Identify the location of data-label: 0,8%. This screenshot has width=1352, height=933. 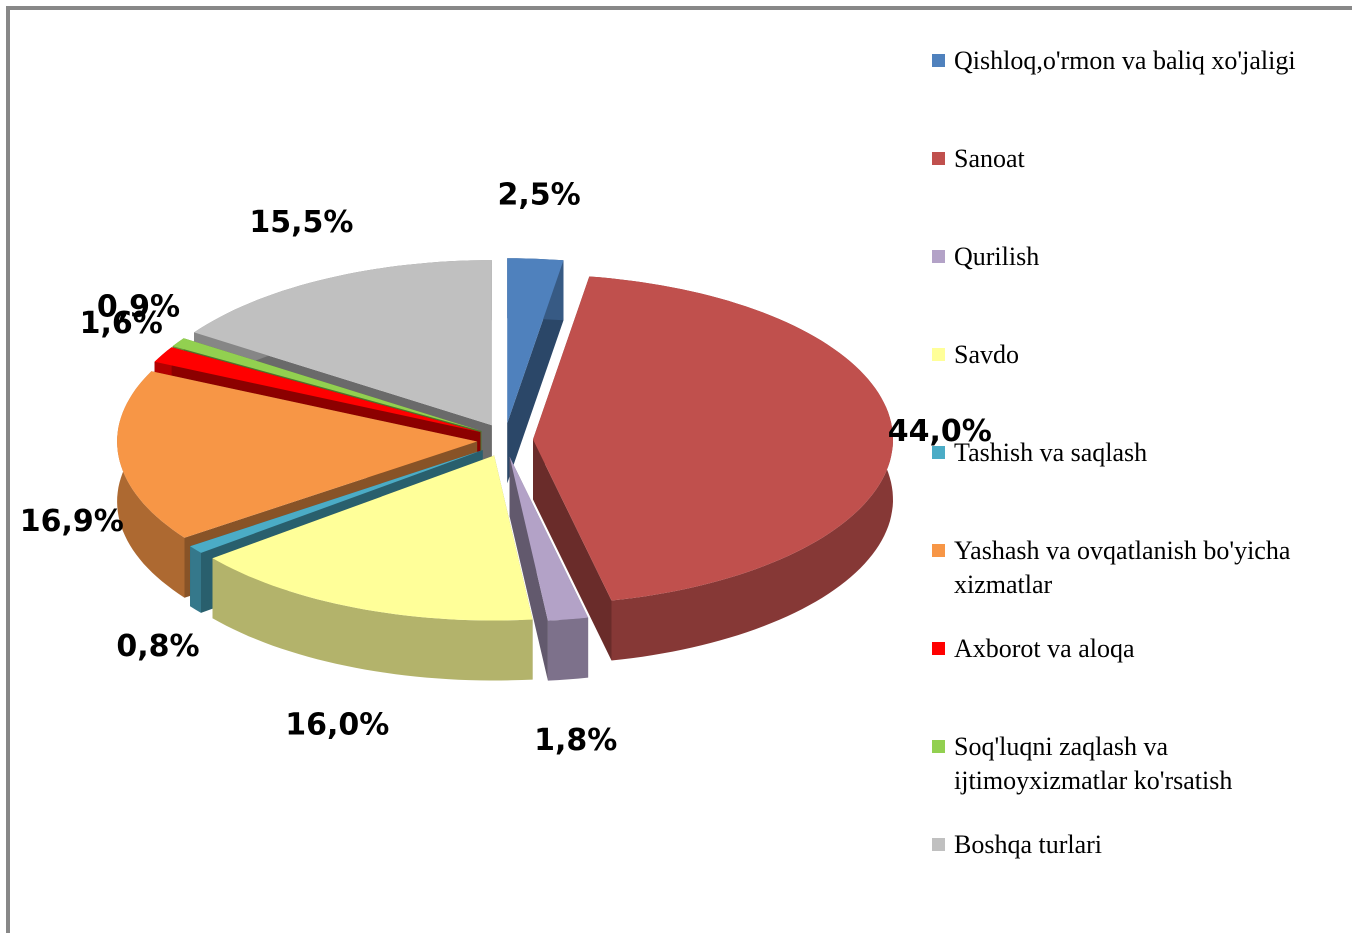
(157, 646).